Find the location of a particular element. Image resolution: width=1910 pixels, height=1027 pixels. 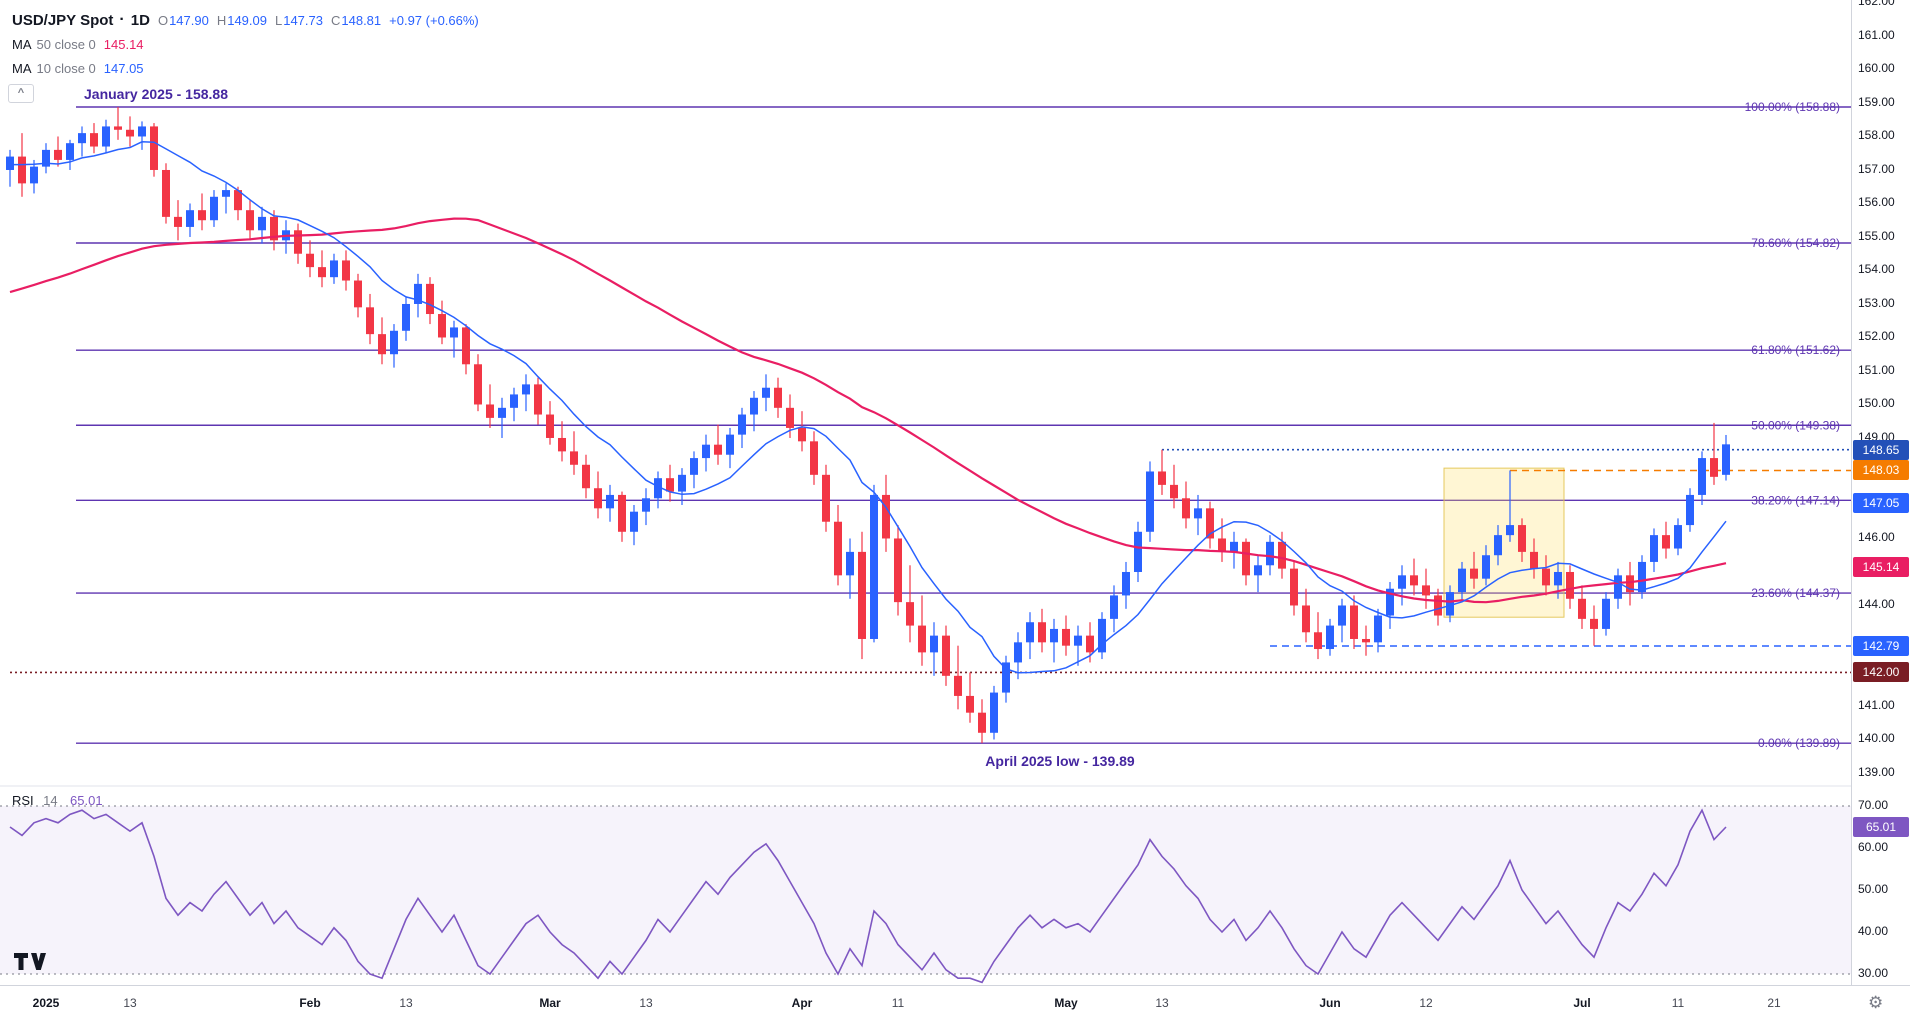

price-badge: 142.79 is located at coordinates (1881, 646).